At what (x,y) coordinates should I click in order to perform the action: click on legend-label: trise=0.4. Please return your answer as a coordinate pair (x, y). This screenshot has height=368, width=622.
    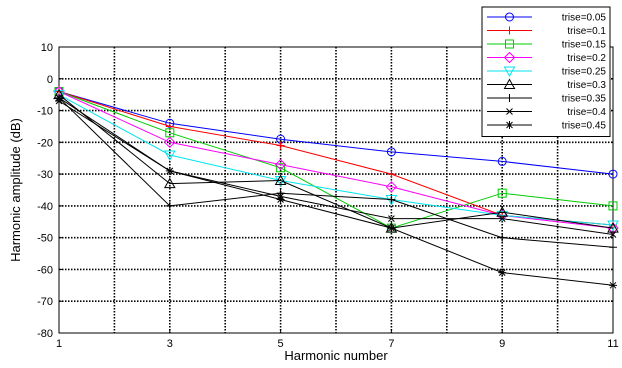
    Looking at the image, I should click on (586, 112).